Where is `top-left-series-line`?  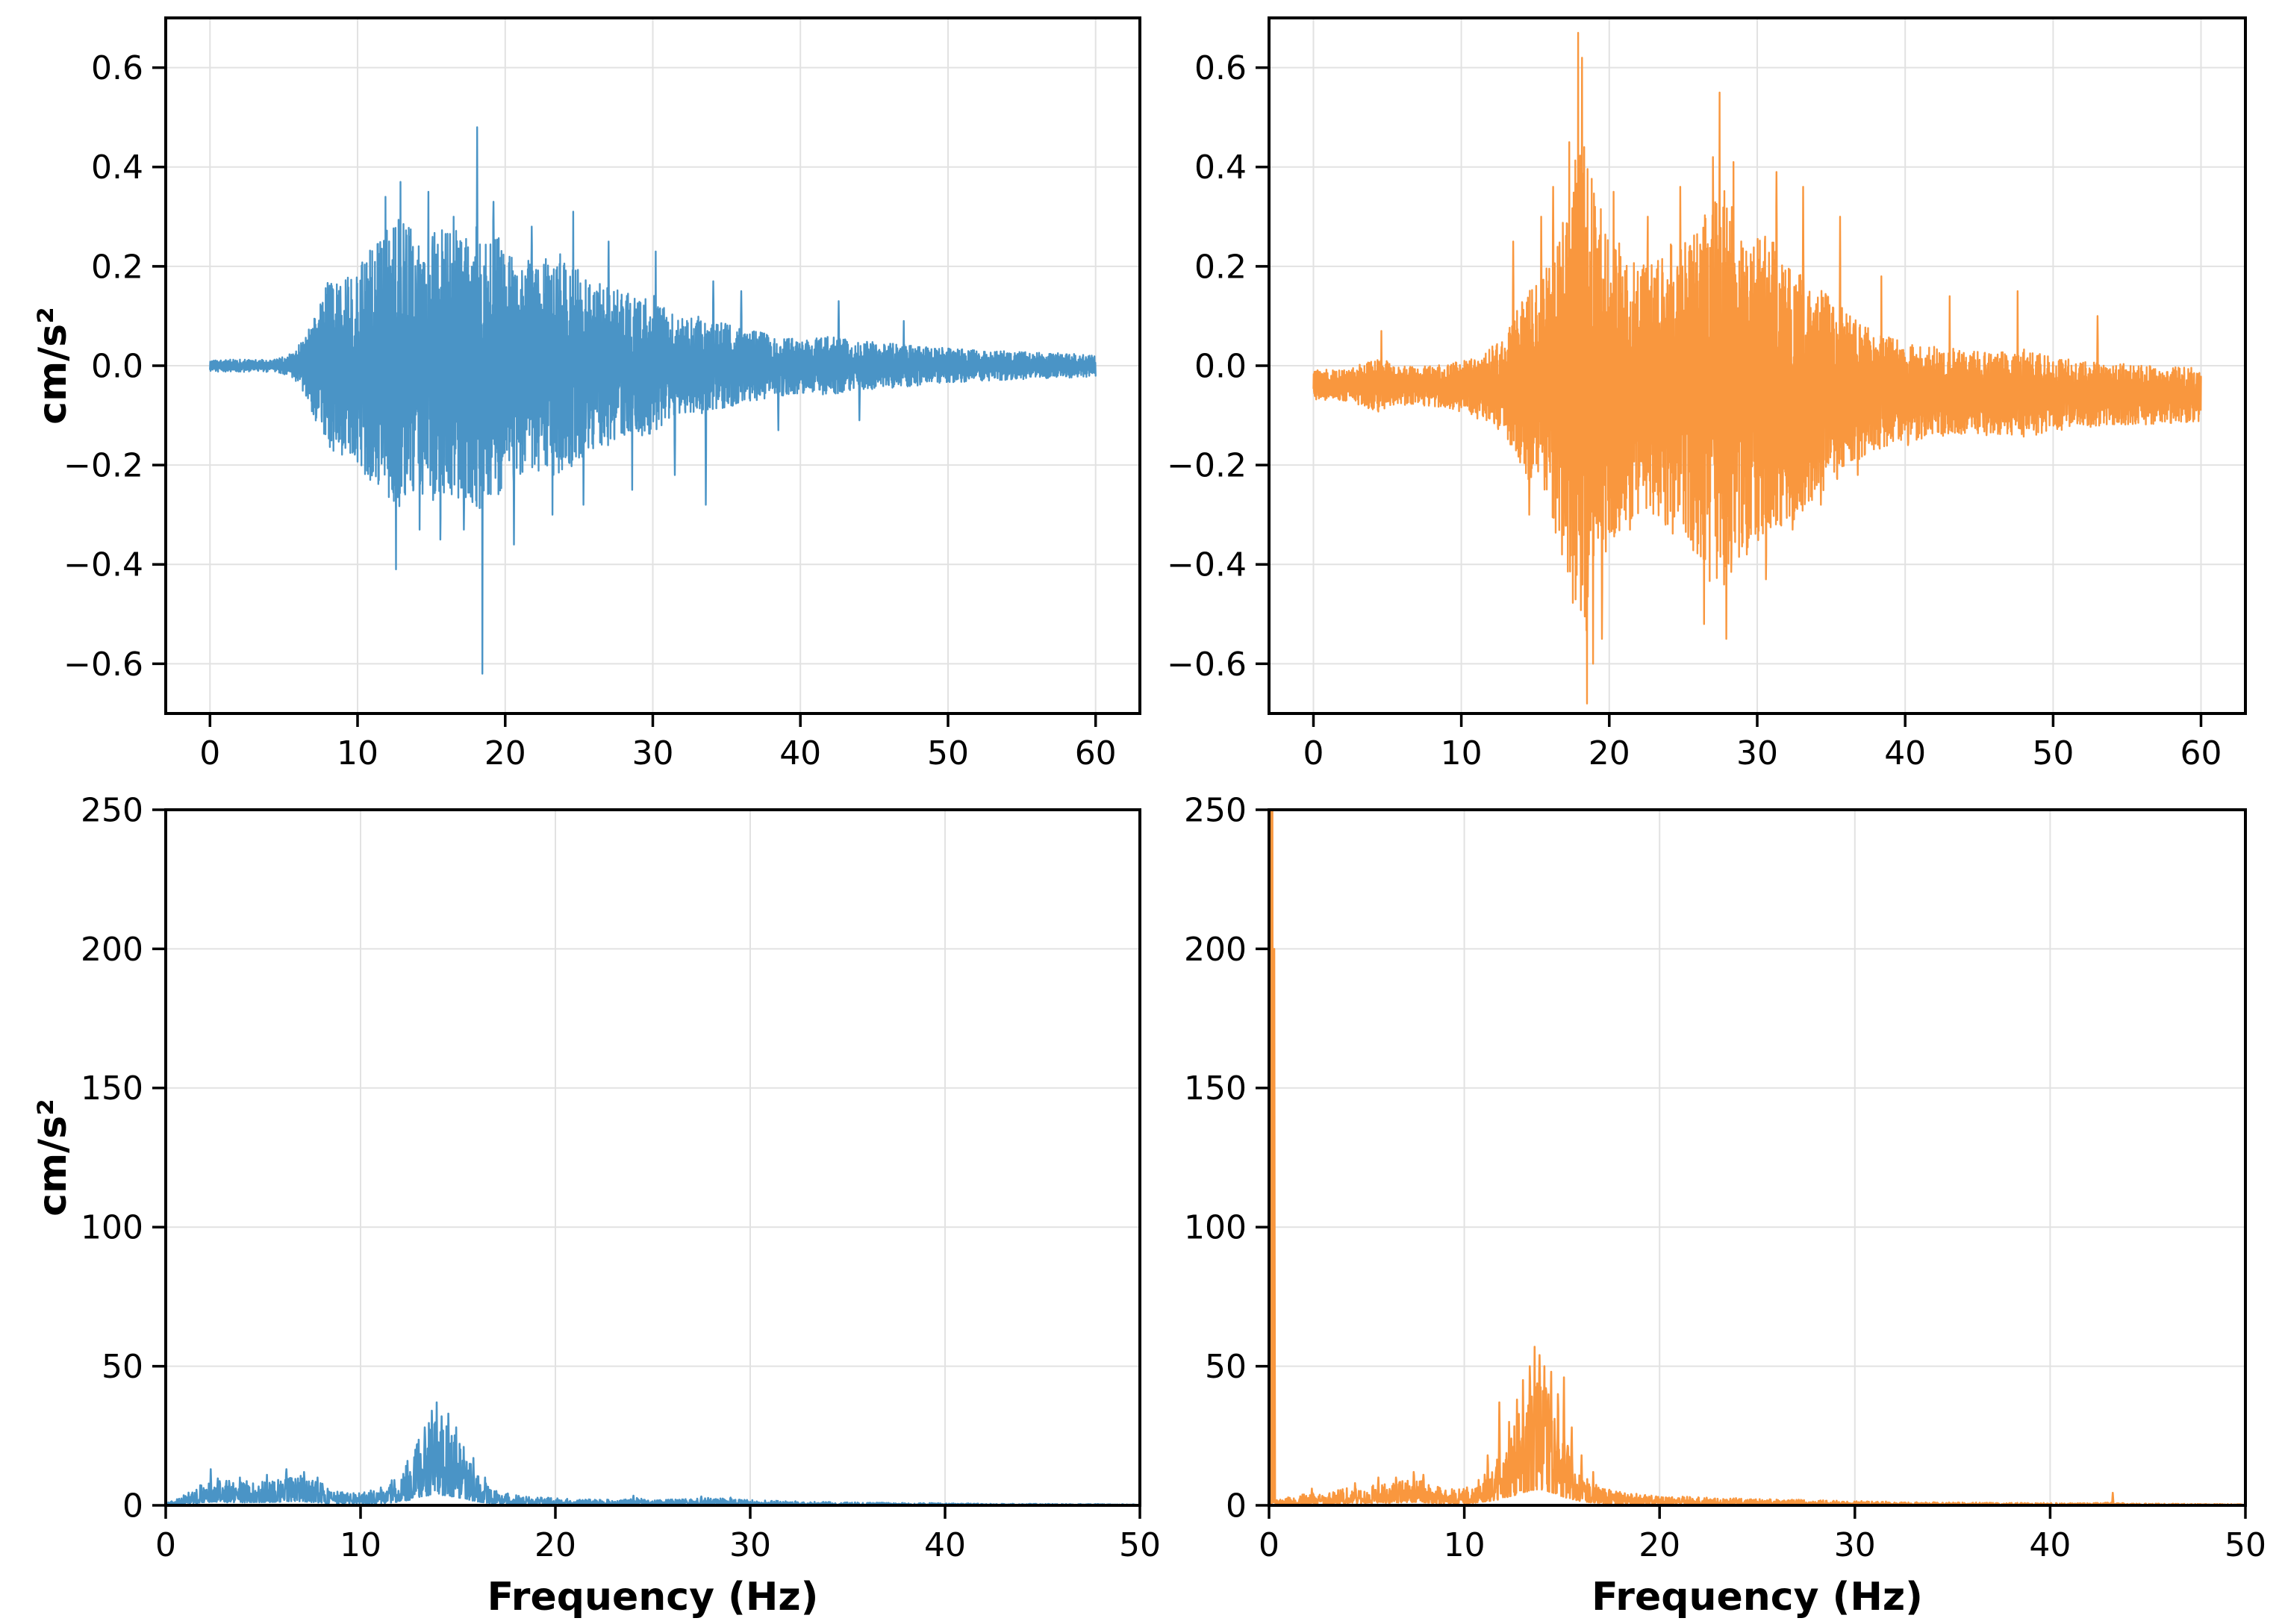
top-left-series-line is located at coordinates (653, 400).